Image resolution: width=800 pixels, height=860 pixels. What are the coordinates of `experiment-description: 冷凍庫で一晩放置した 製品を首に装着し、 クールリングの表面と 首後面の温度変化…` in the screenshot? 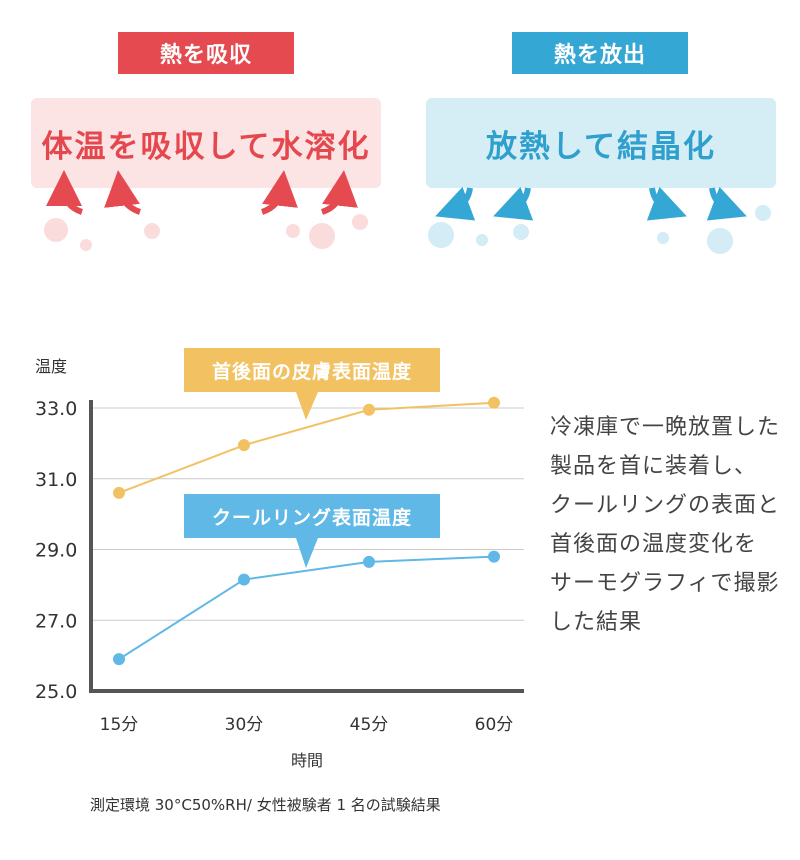 It's located at (665, 525).